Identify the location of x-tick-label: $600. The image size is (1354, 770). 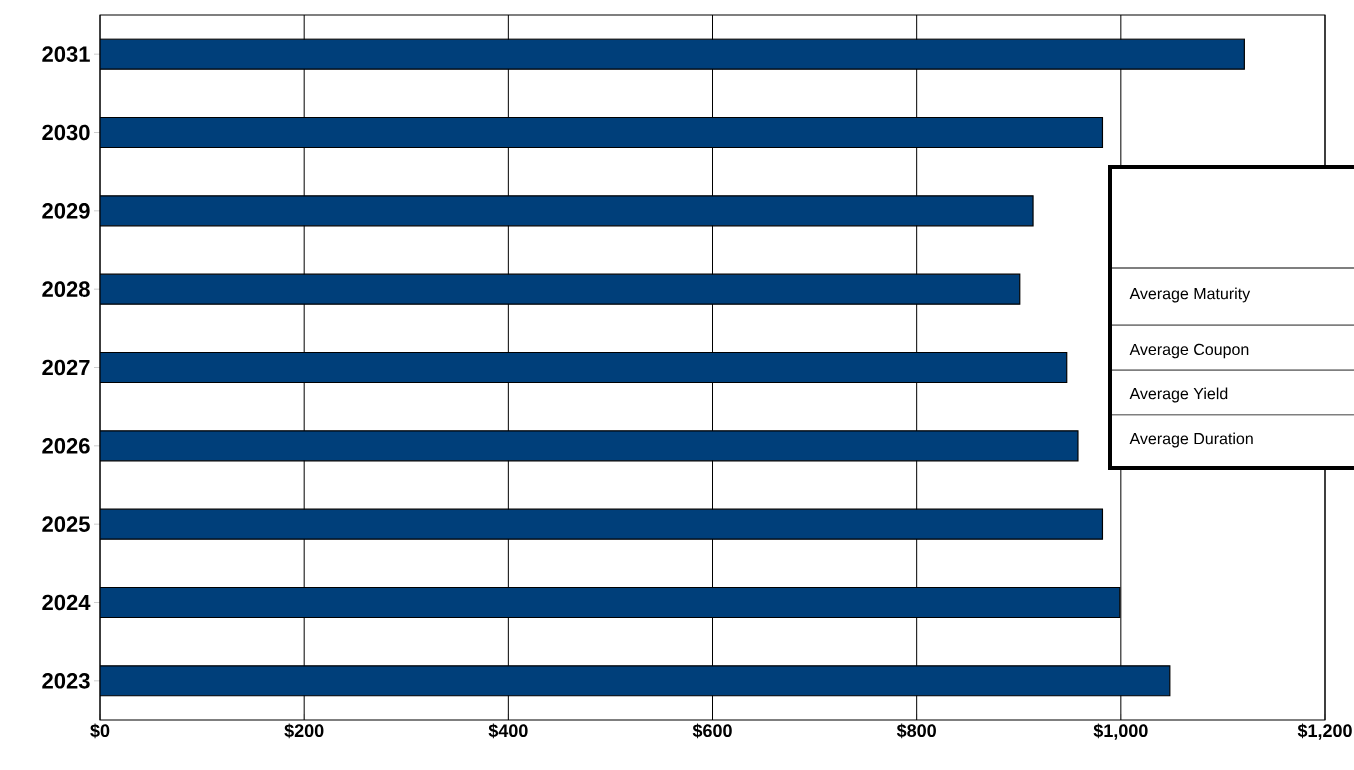
(712, 731).